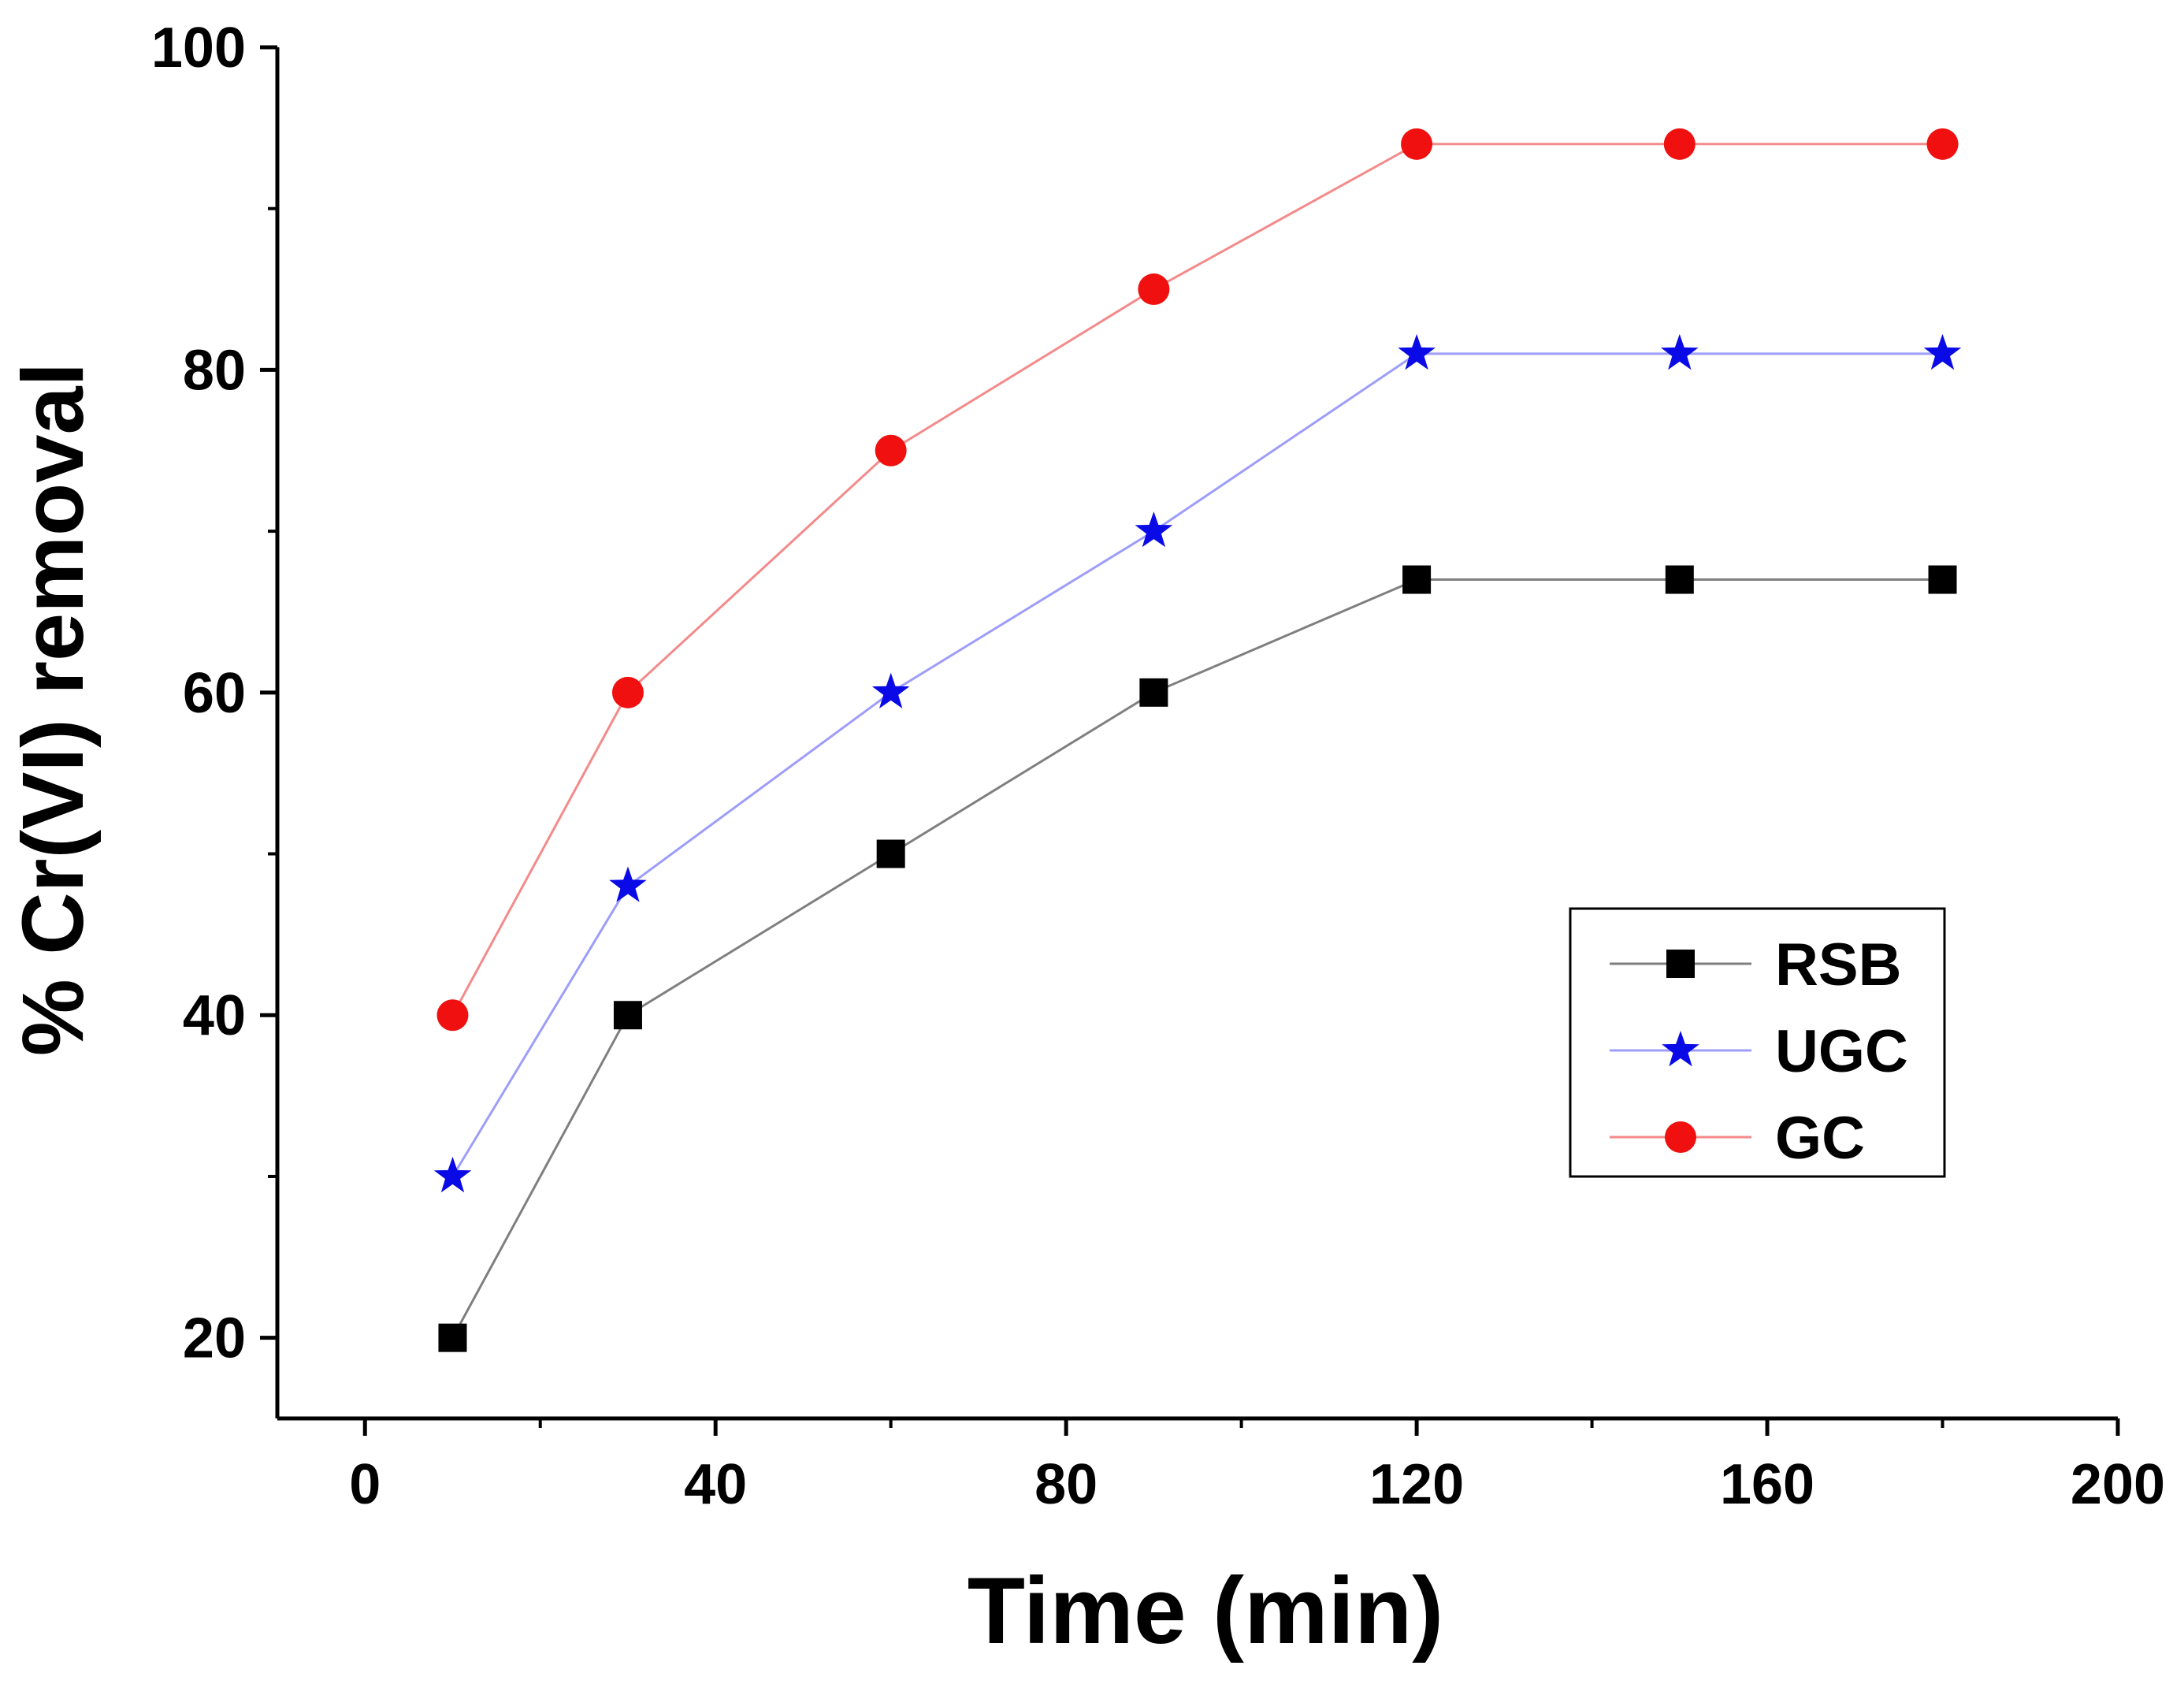  I want to click on x-tick-label: 200, so click(2118, 1484).